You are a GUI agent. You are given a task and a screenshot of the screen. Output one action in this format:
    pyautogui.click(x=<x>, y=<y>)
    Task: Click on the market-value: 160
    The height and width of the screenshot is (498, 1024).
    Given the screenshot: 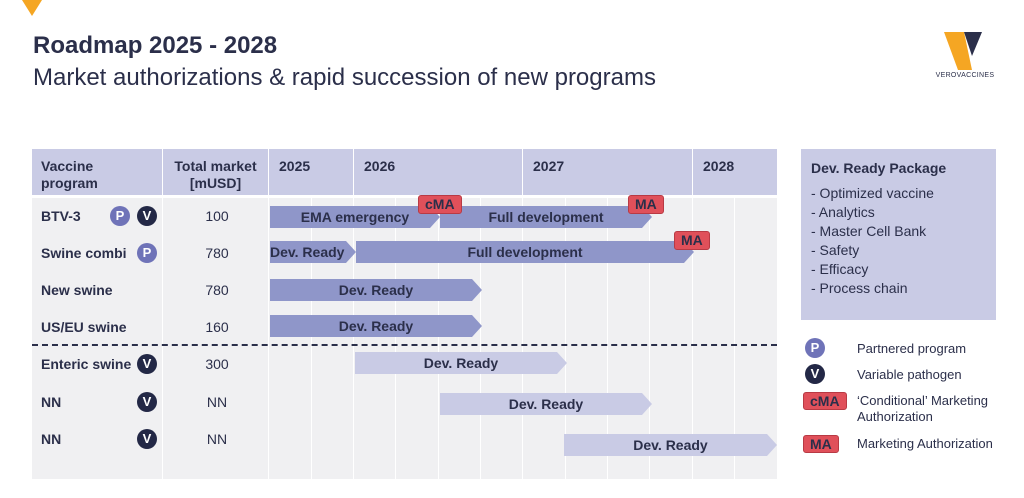 What is the action you would take?
    pyautogui.click(x=217, y=327)
    